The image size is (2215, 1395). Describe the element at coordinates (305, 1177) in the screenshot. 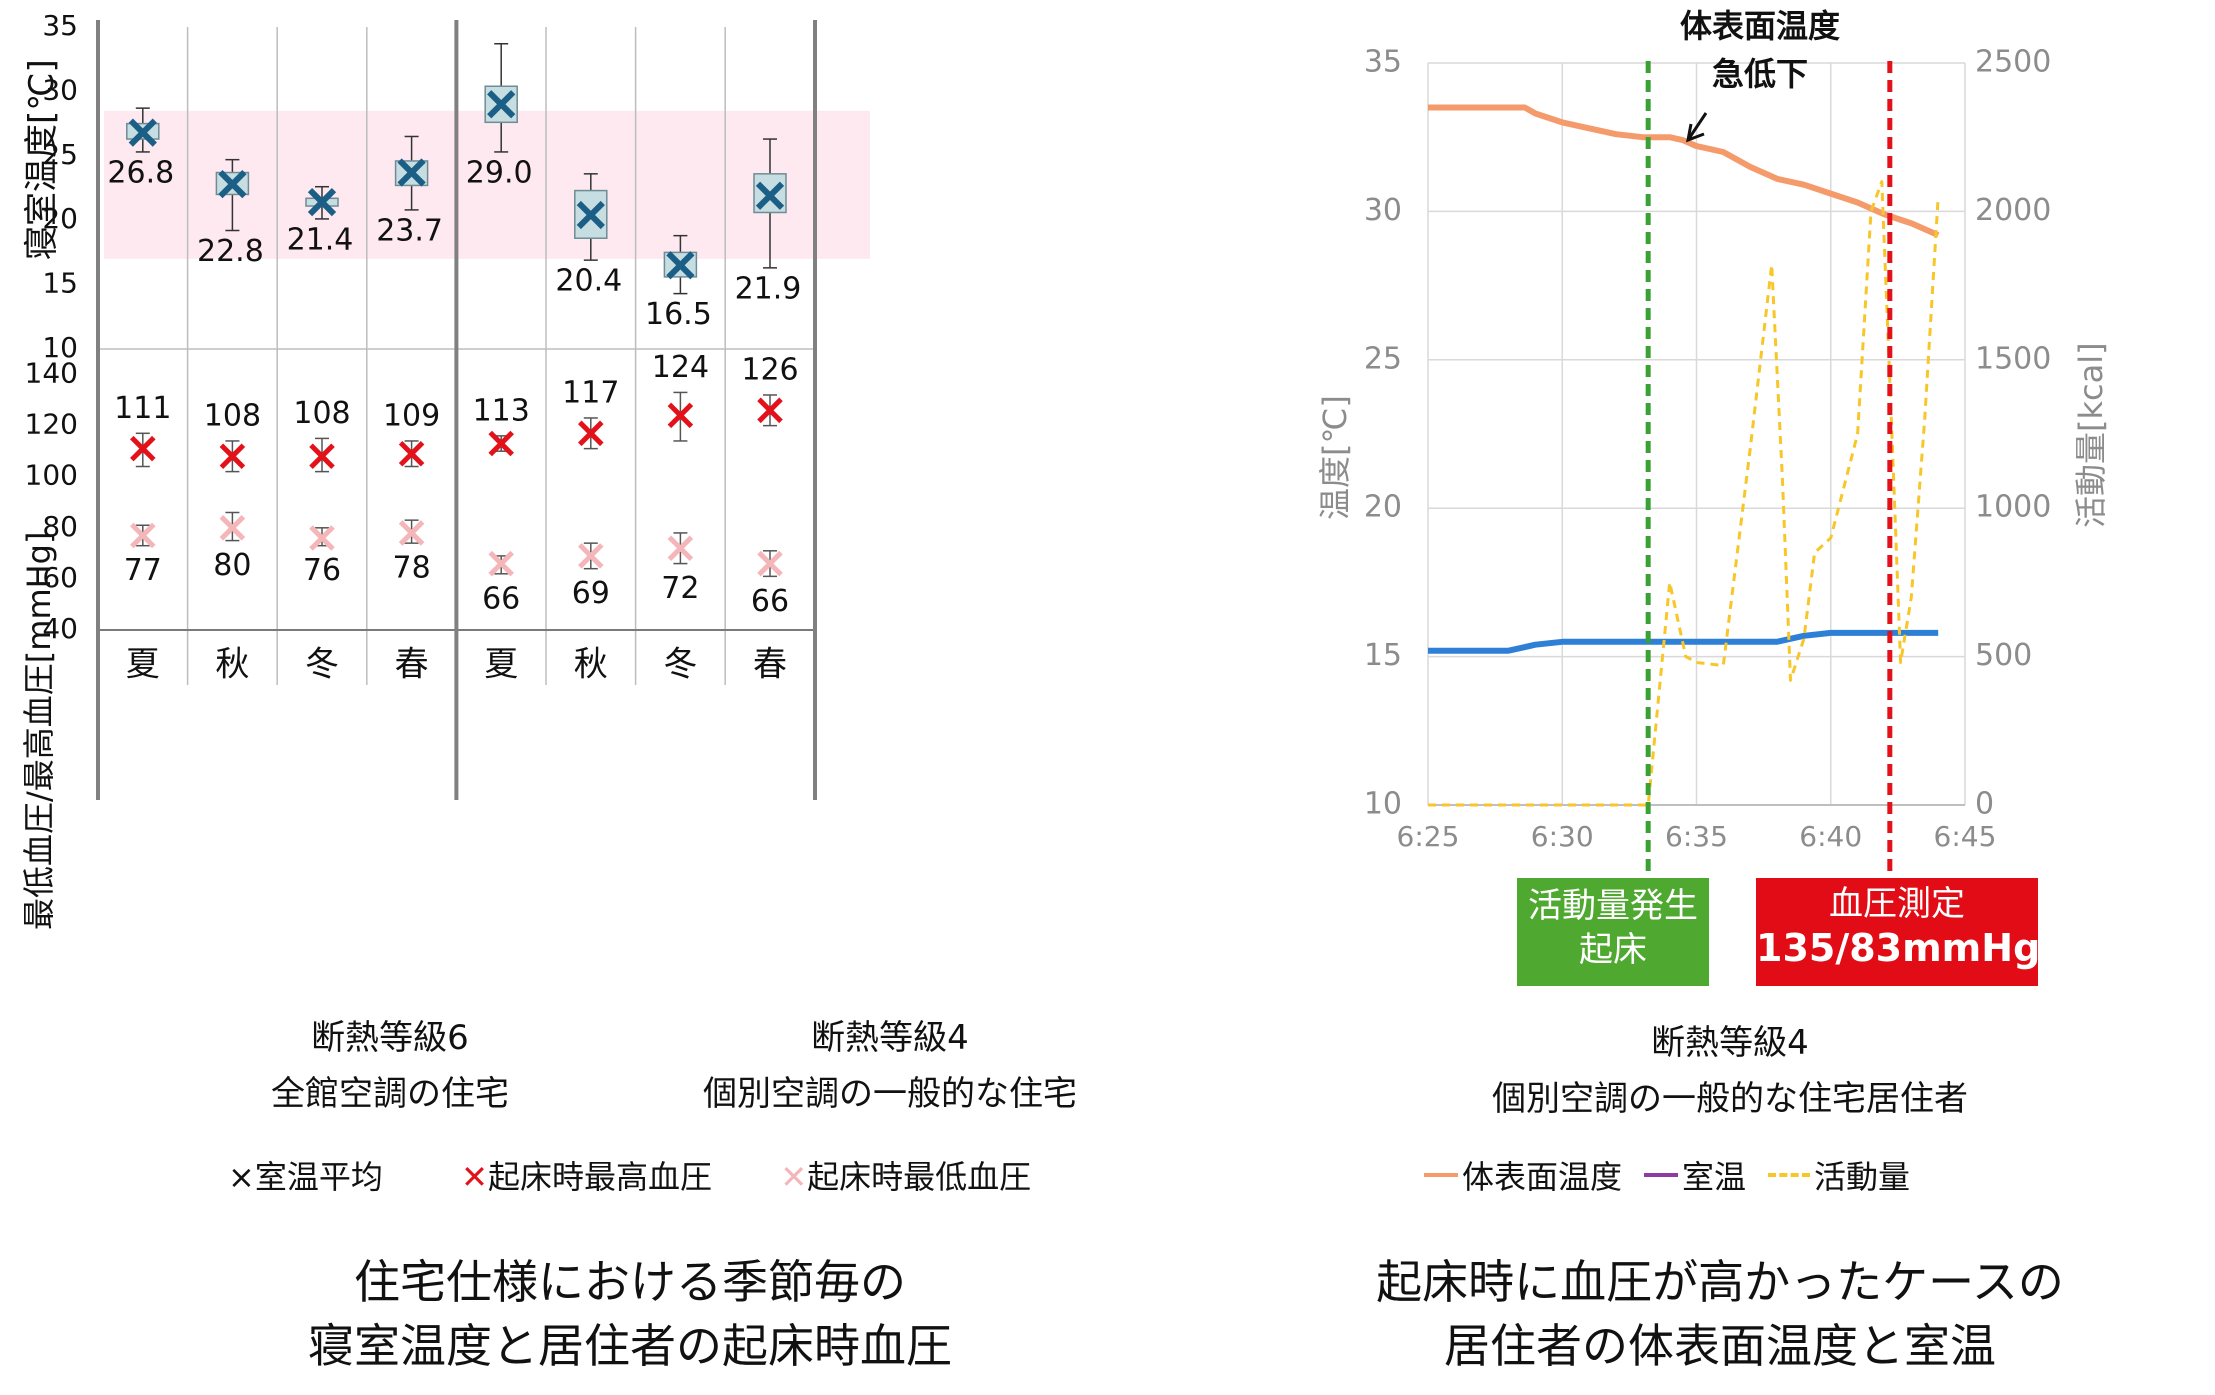

I see `legend-room-average: ×室温平均` at that location.